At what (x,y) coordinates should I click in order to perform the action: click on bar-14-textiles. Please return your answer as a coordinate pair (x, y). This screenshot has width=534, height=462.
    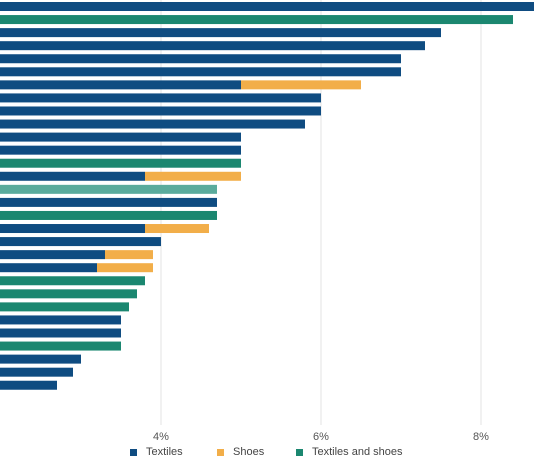
    Looking at the image, I should click on (72, 176).